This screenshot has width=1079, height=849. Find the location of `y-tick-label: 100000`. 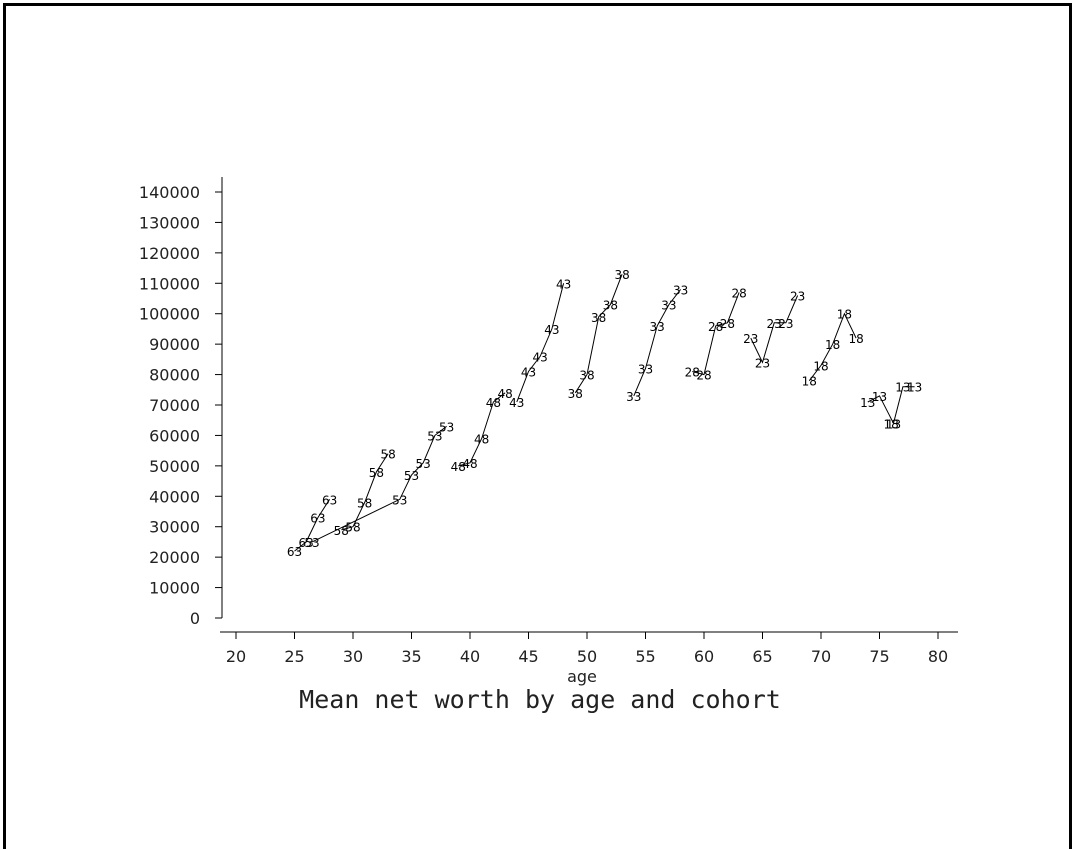

y-tick-label: 100000 is located at coordinates (169, 314).